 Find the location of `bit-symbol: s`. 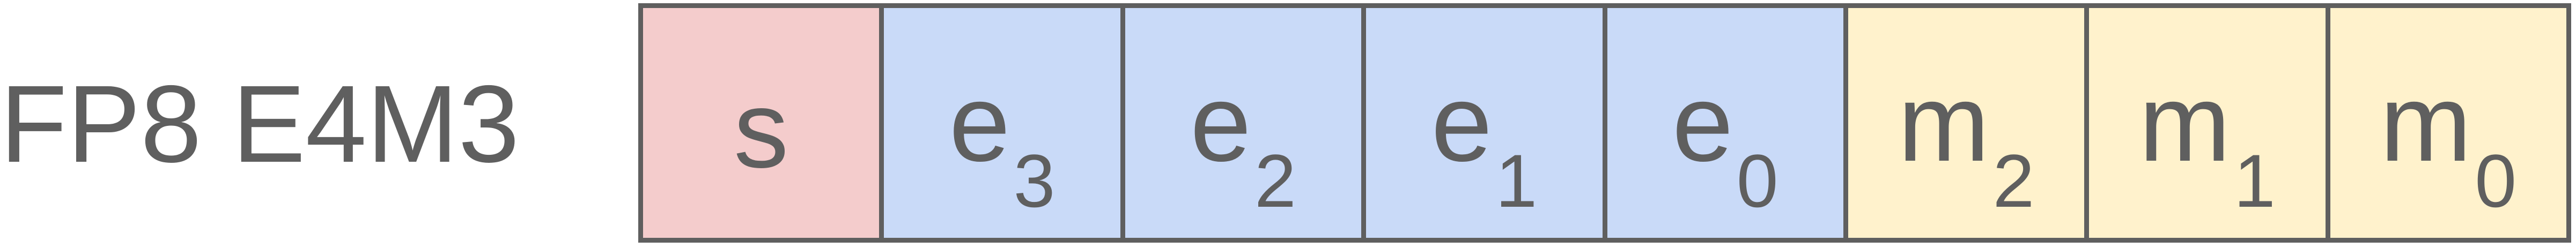

bit-symbol: s is located at coordinates (761, 129).